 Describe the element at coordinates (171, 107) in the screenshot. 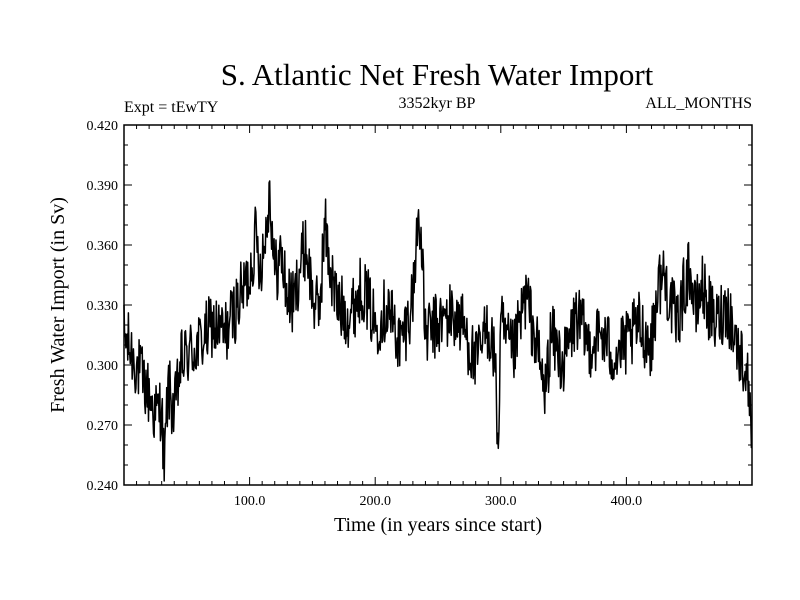

I see `chart-subtitle-left: Expt = tEwTY` at that location.